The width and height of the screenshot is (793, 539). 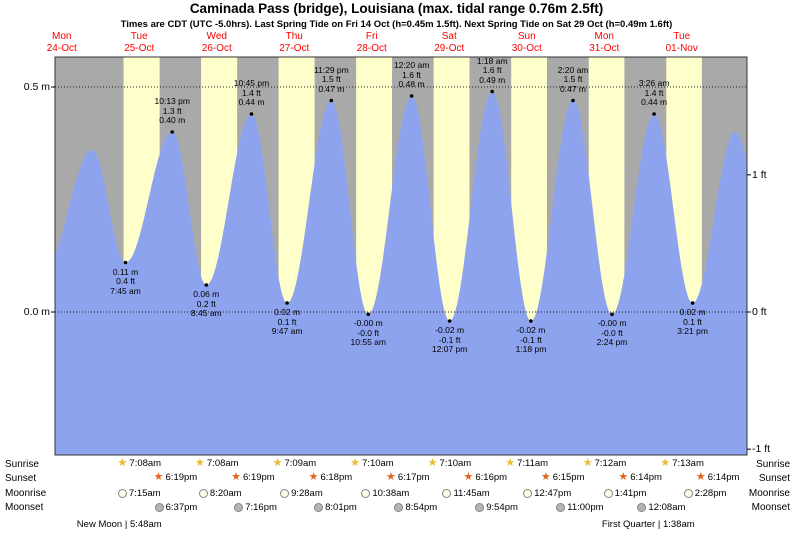 I want to click on moonset-time: 9:54pm, so click(x=502, y=507).